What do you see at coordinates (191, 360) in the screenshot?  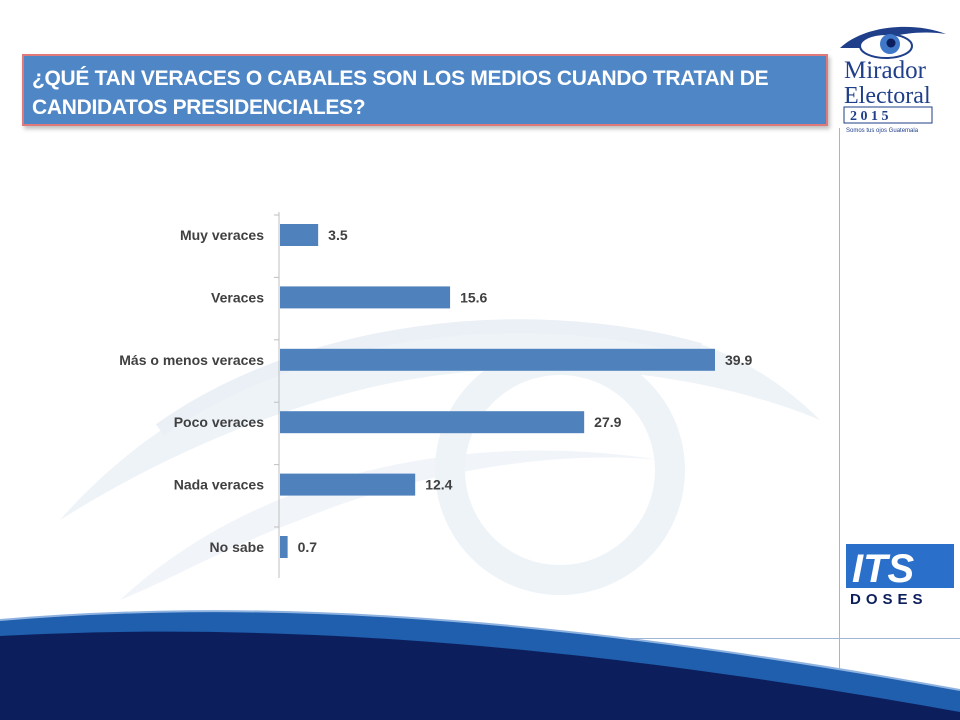 I see `category-label: Más o menos veraces` at bounding box center [191, 360].